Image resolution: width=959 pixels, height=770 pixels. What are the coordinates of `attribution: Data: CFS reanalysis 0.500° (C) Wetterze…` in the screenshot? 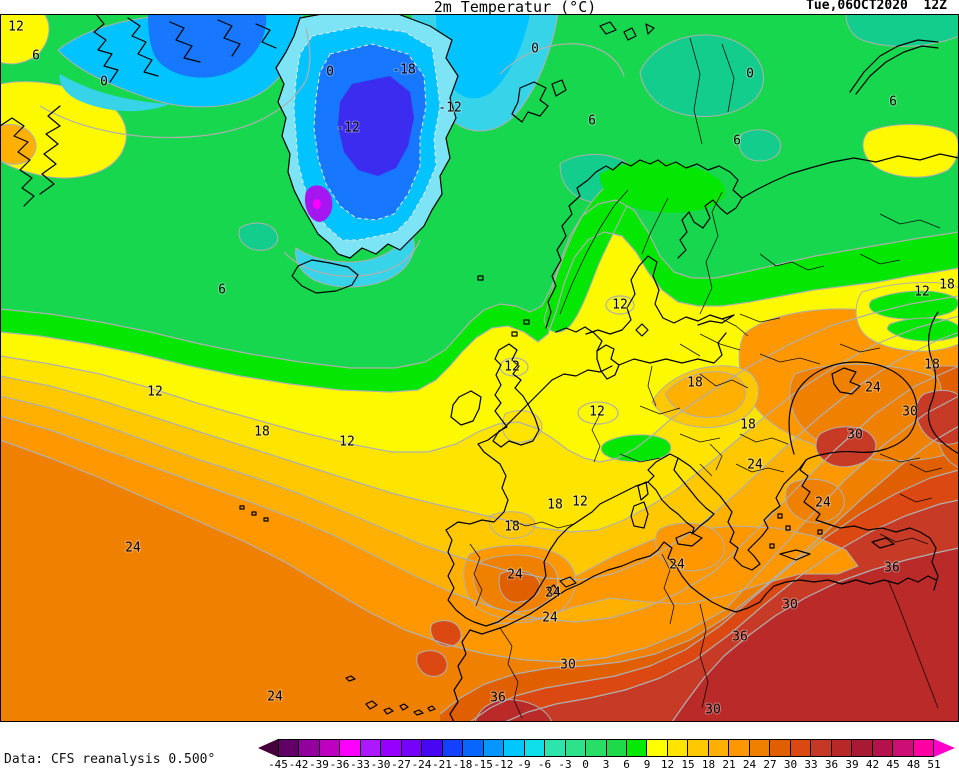 It's located at (109, 746).